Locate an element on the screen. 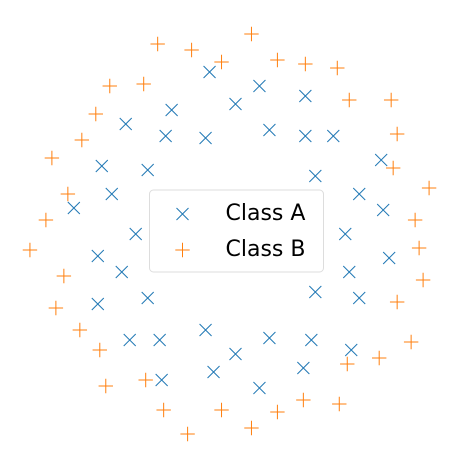 Image resolution: width=471 pixels, height=468 pixels. legend-label: Class B is located at coordinates (266, 249).